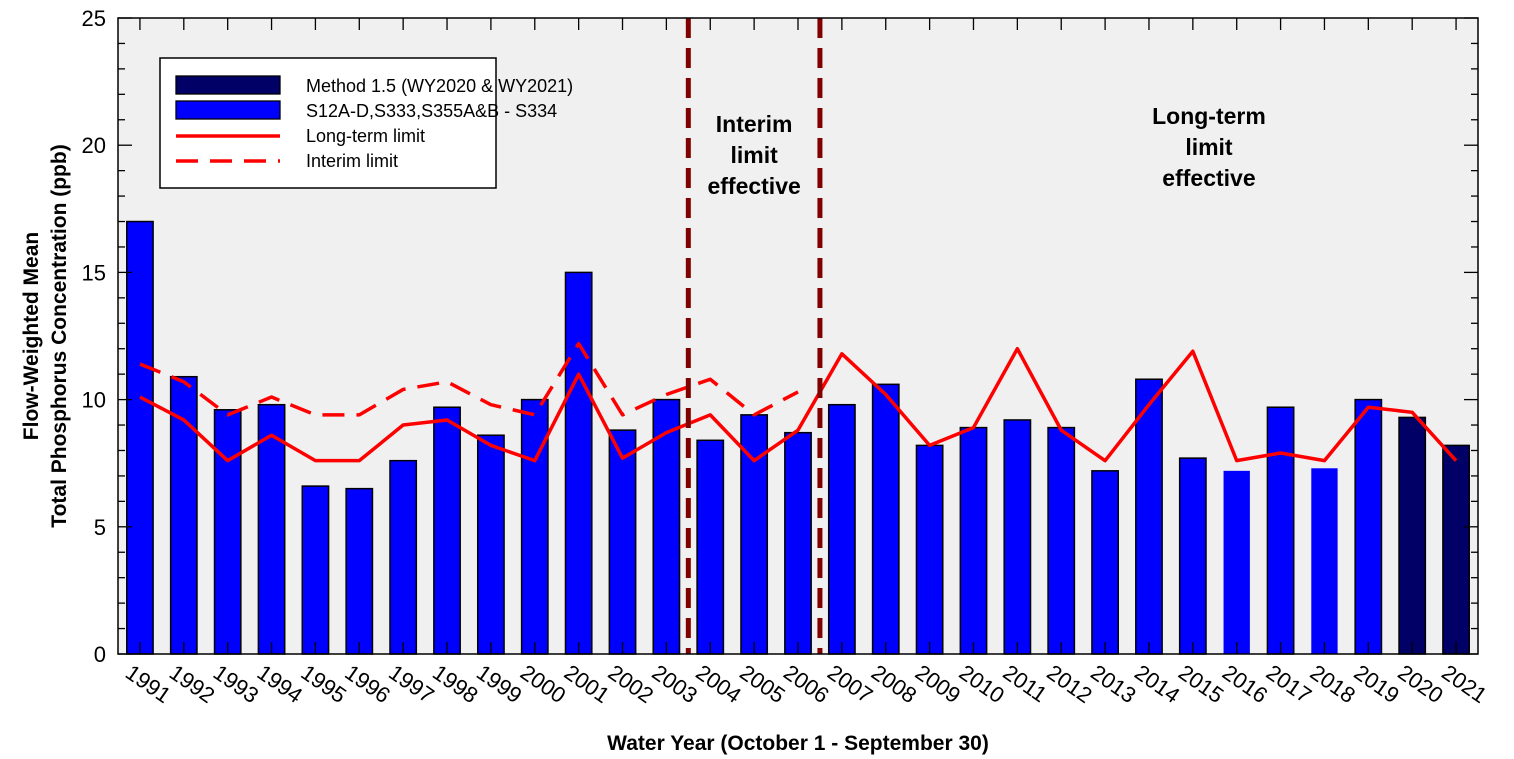 The height and width of the screenshot is (759, 1514). Describe the element at coordinates (622, 542) in the screenshot. I see `bar-2002` at that location.